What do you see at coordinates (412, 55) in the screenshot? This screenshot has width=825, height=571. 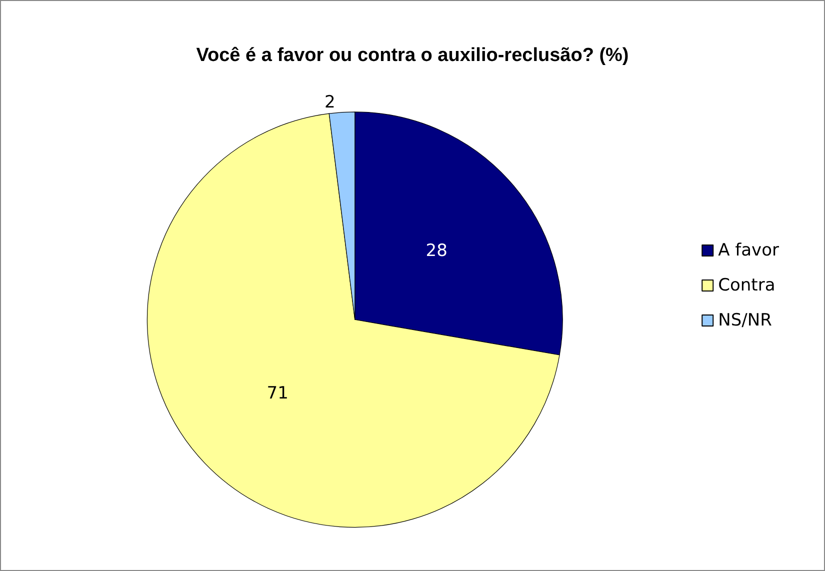 I see `chart-title: Você é a favor ou contra o auxilio-reclusão? (%)` at bounding box center [412, 55].